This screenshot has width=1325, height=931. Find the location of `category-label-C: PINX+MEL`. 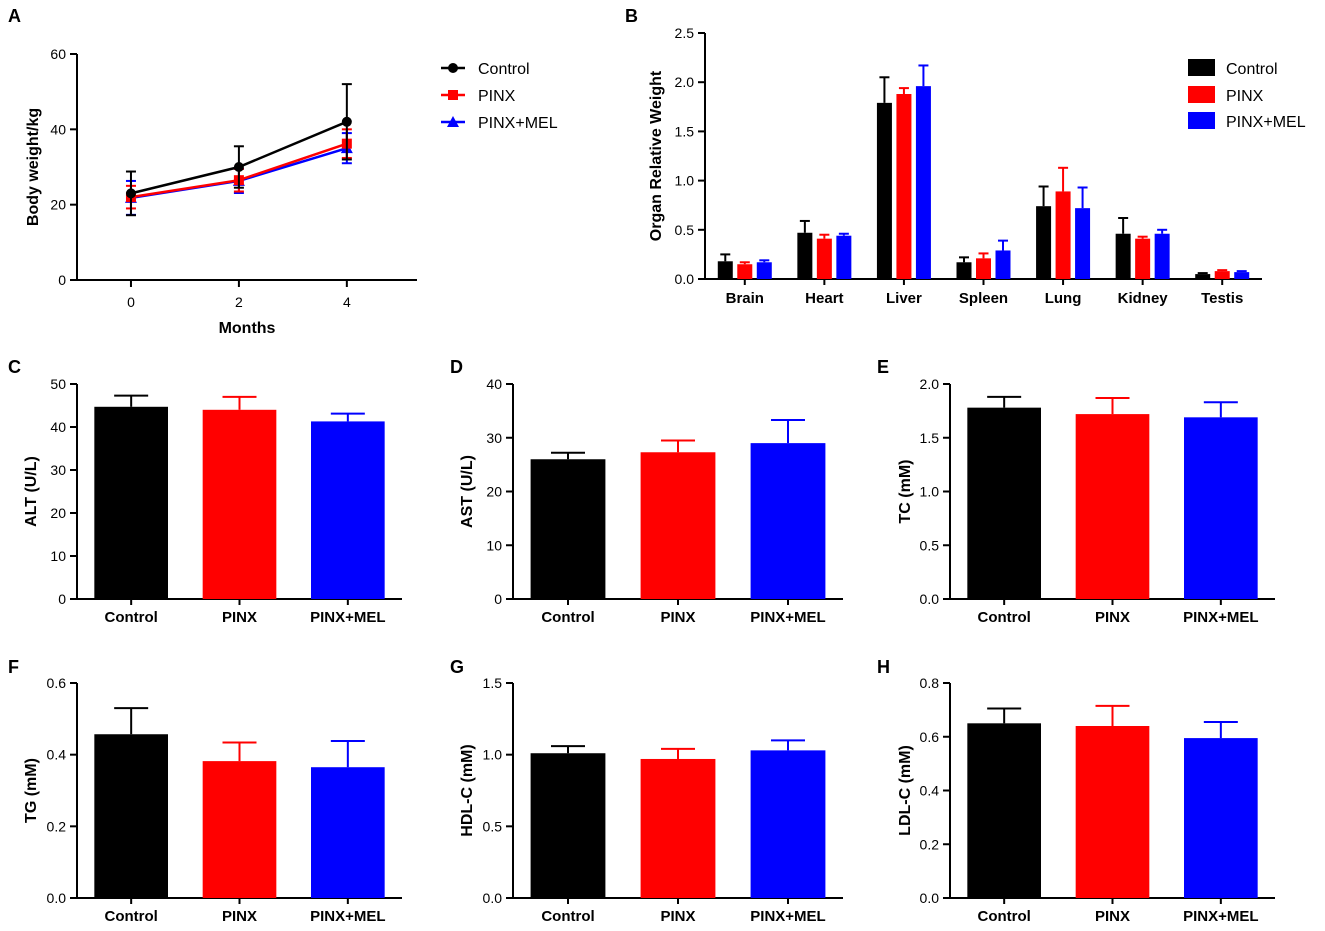

category-label-C: PINX+MEL is located at coordinates (347, 617).